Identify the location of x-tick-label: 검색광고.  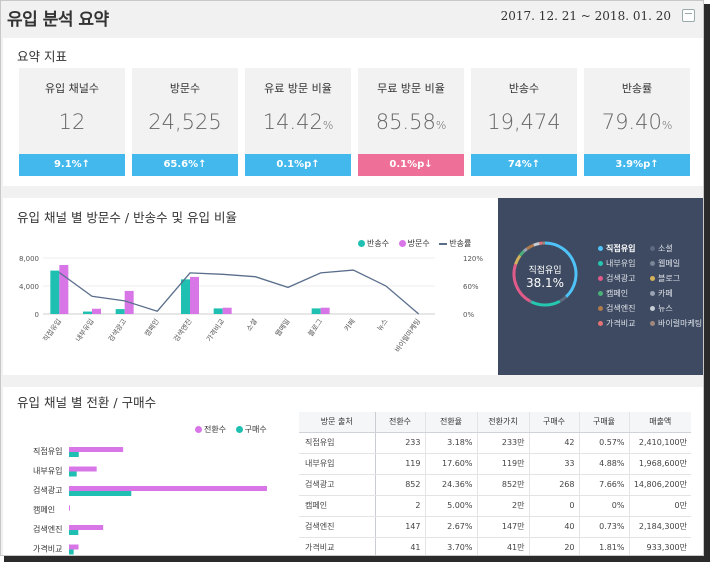
(117, 330).